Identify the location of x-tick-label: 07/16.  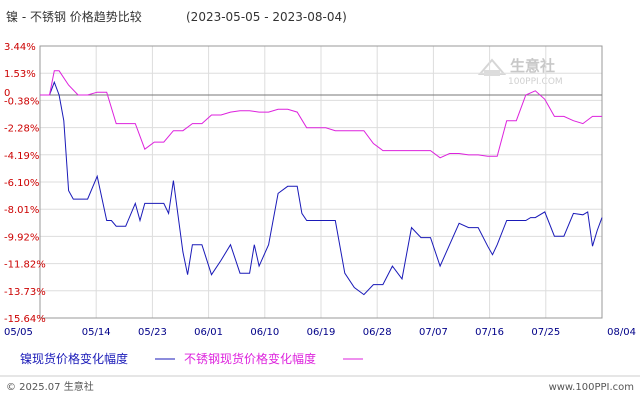
(489, 332).